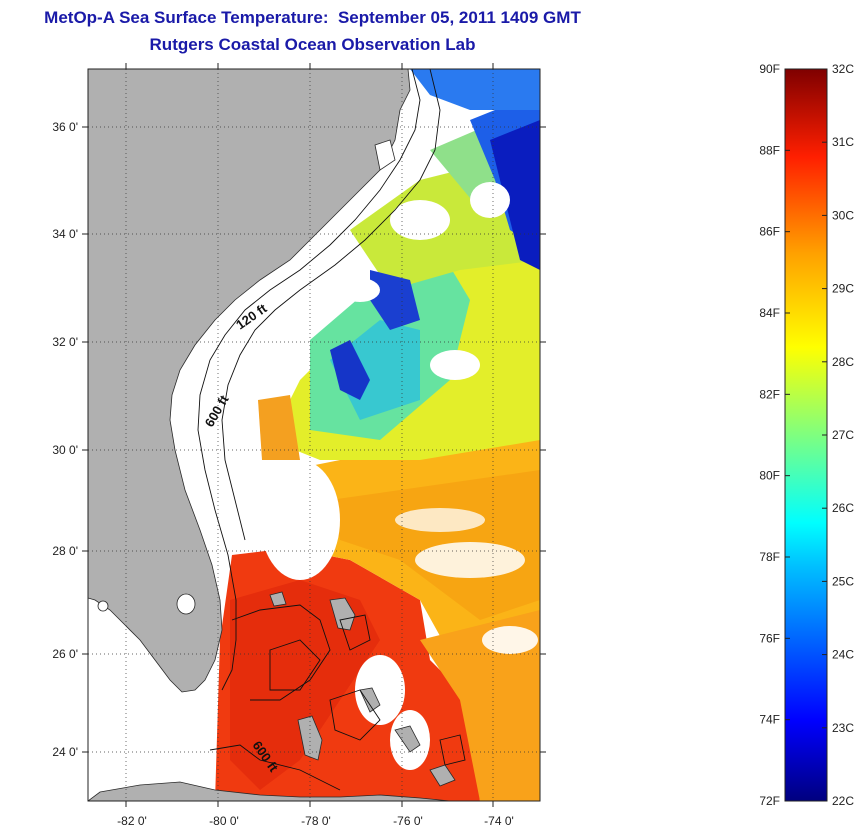 This screenshot has height=832, width=865. What do you see at coordinates (769, 801) in the screenshot?
I see `colorbar-f-label: 72F` at bounding box center [769, 801].